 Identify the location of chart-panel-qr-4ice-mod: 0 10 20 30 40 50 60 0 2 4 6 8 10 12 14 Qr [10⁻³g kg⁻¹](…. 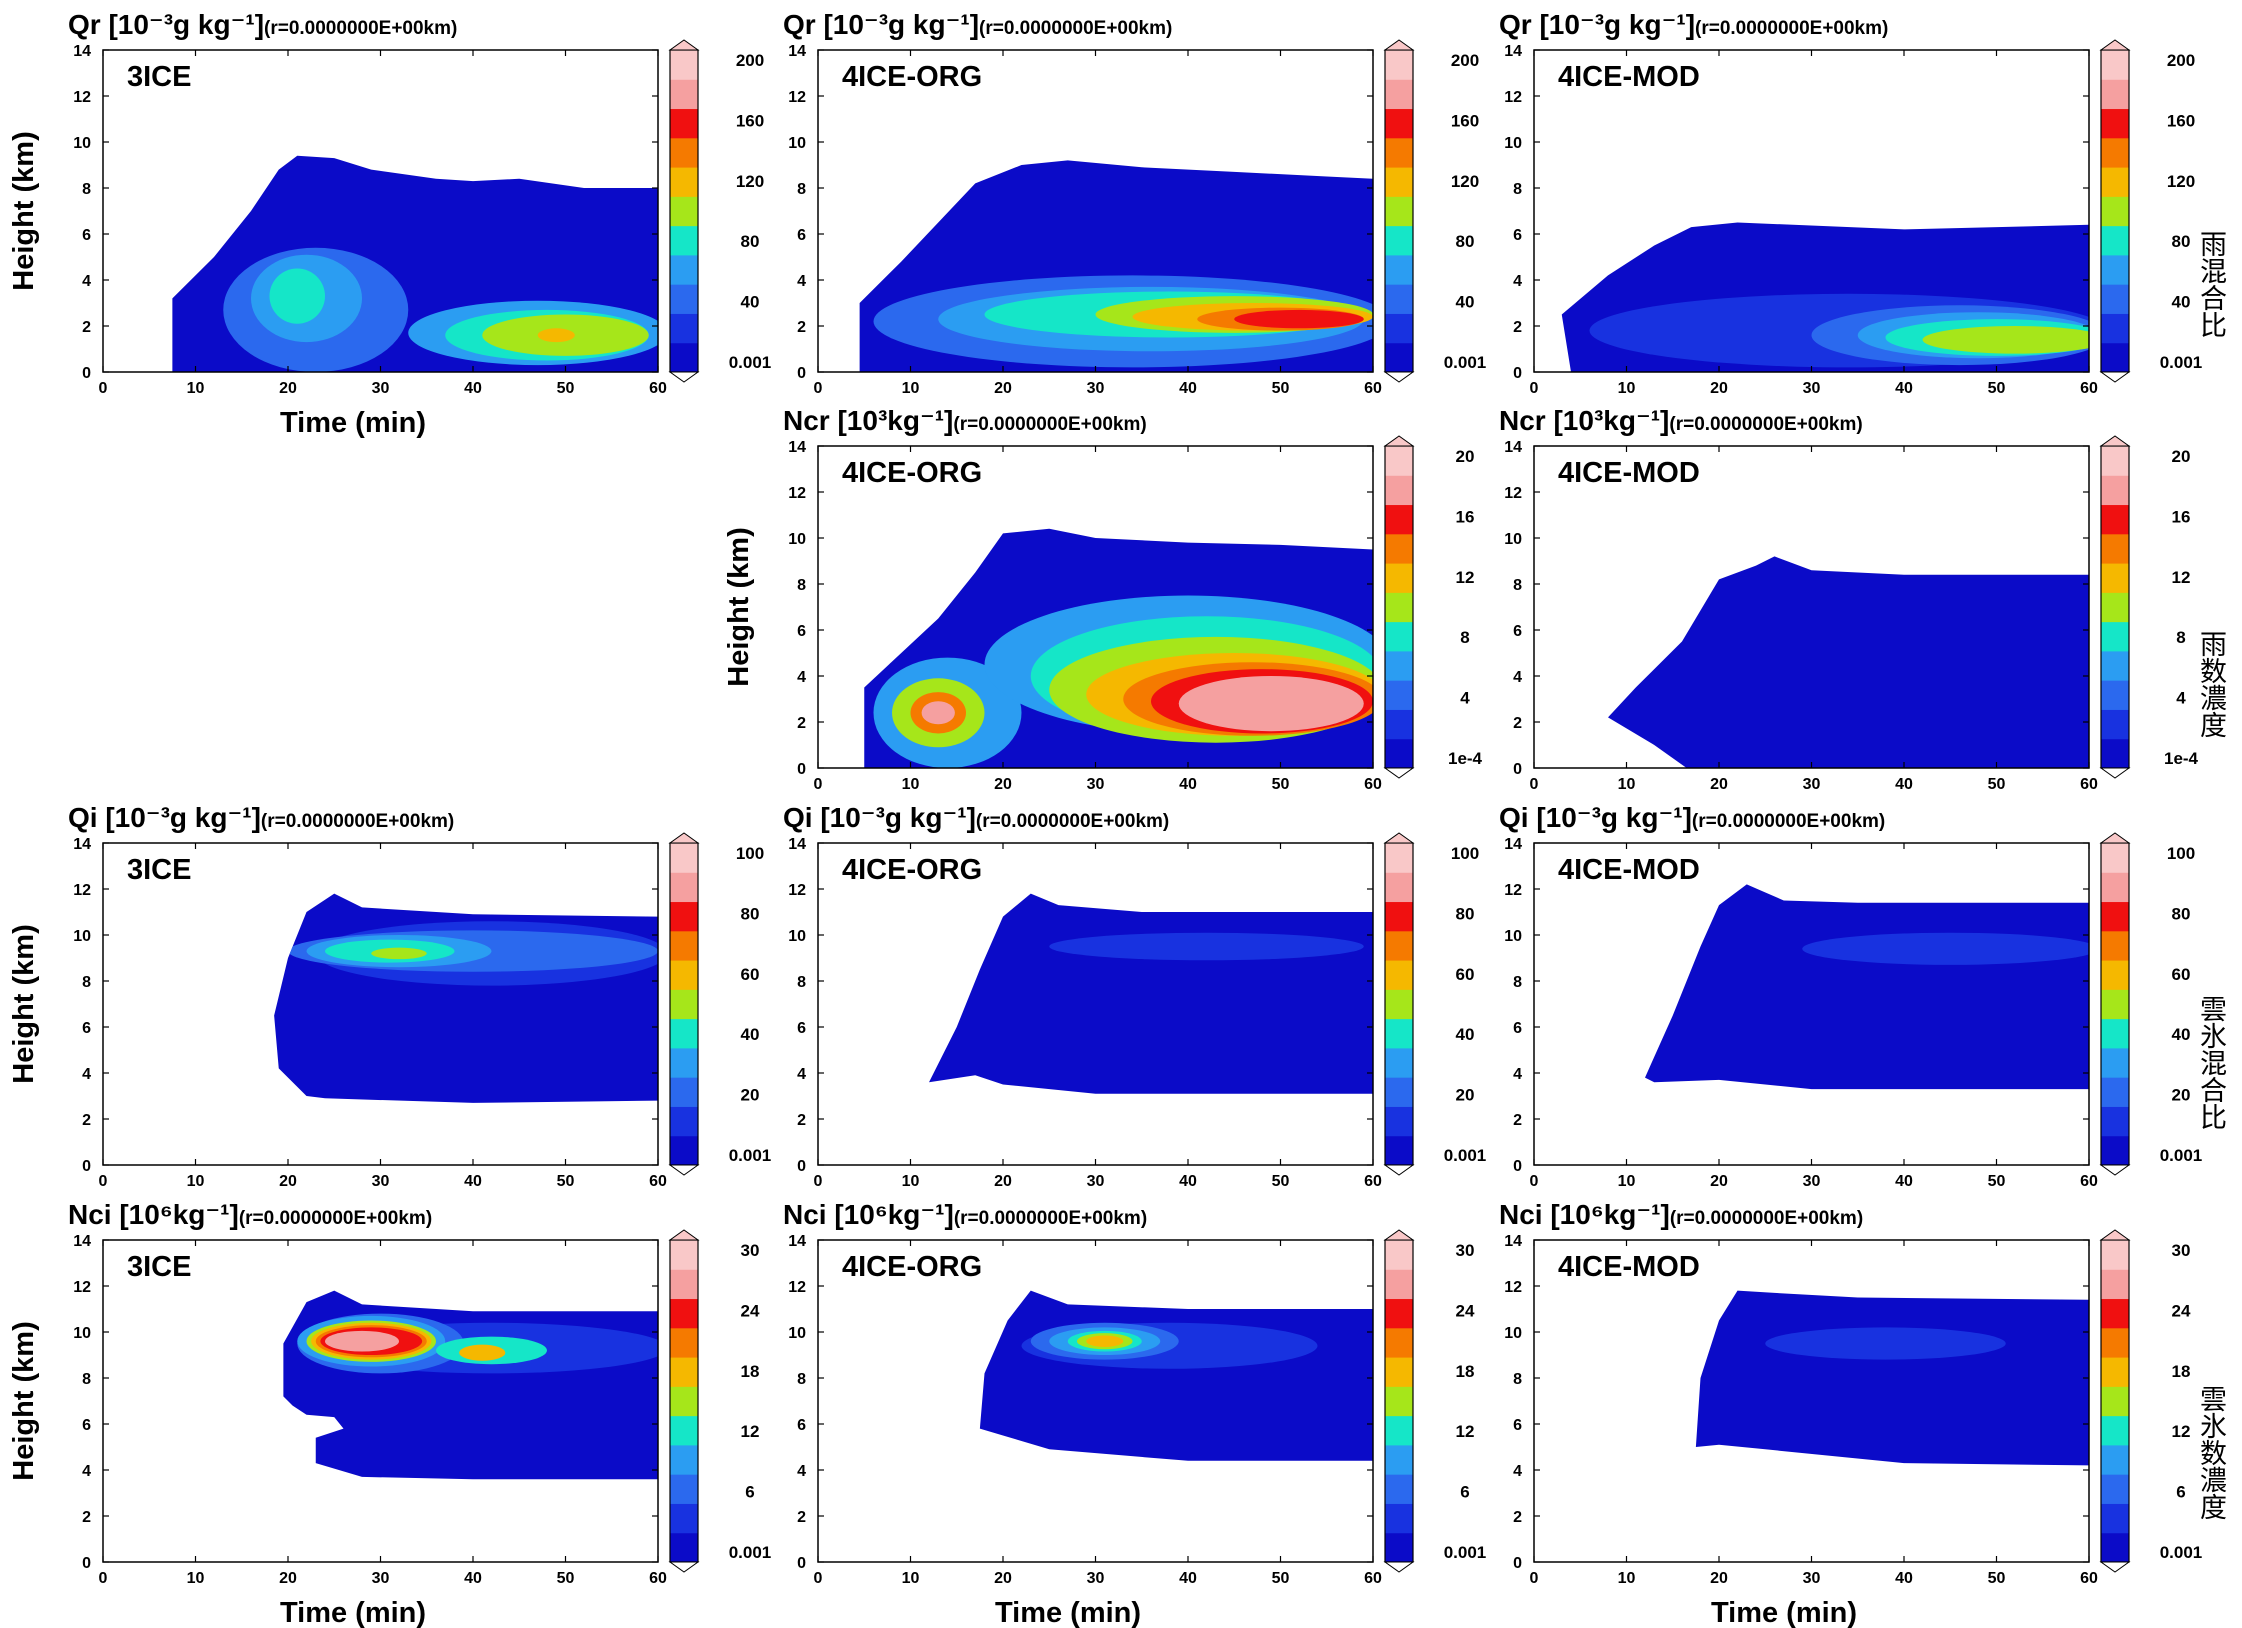
(1850, 203).